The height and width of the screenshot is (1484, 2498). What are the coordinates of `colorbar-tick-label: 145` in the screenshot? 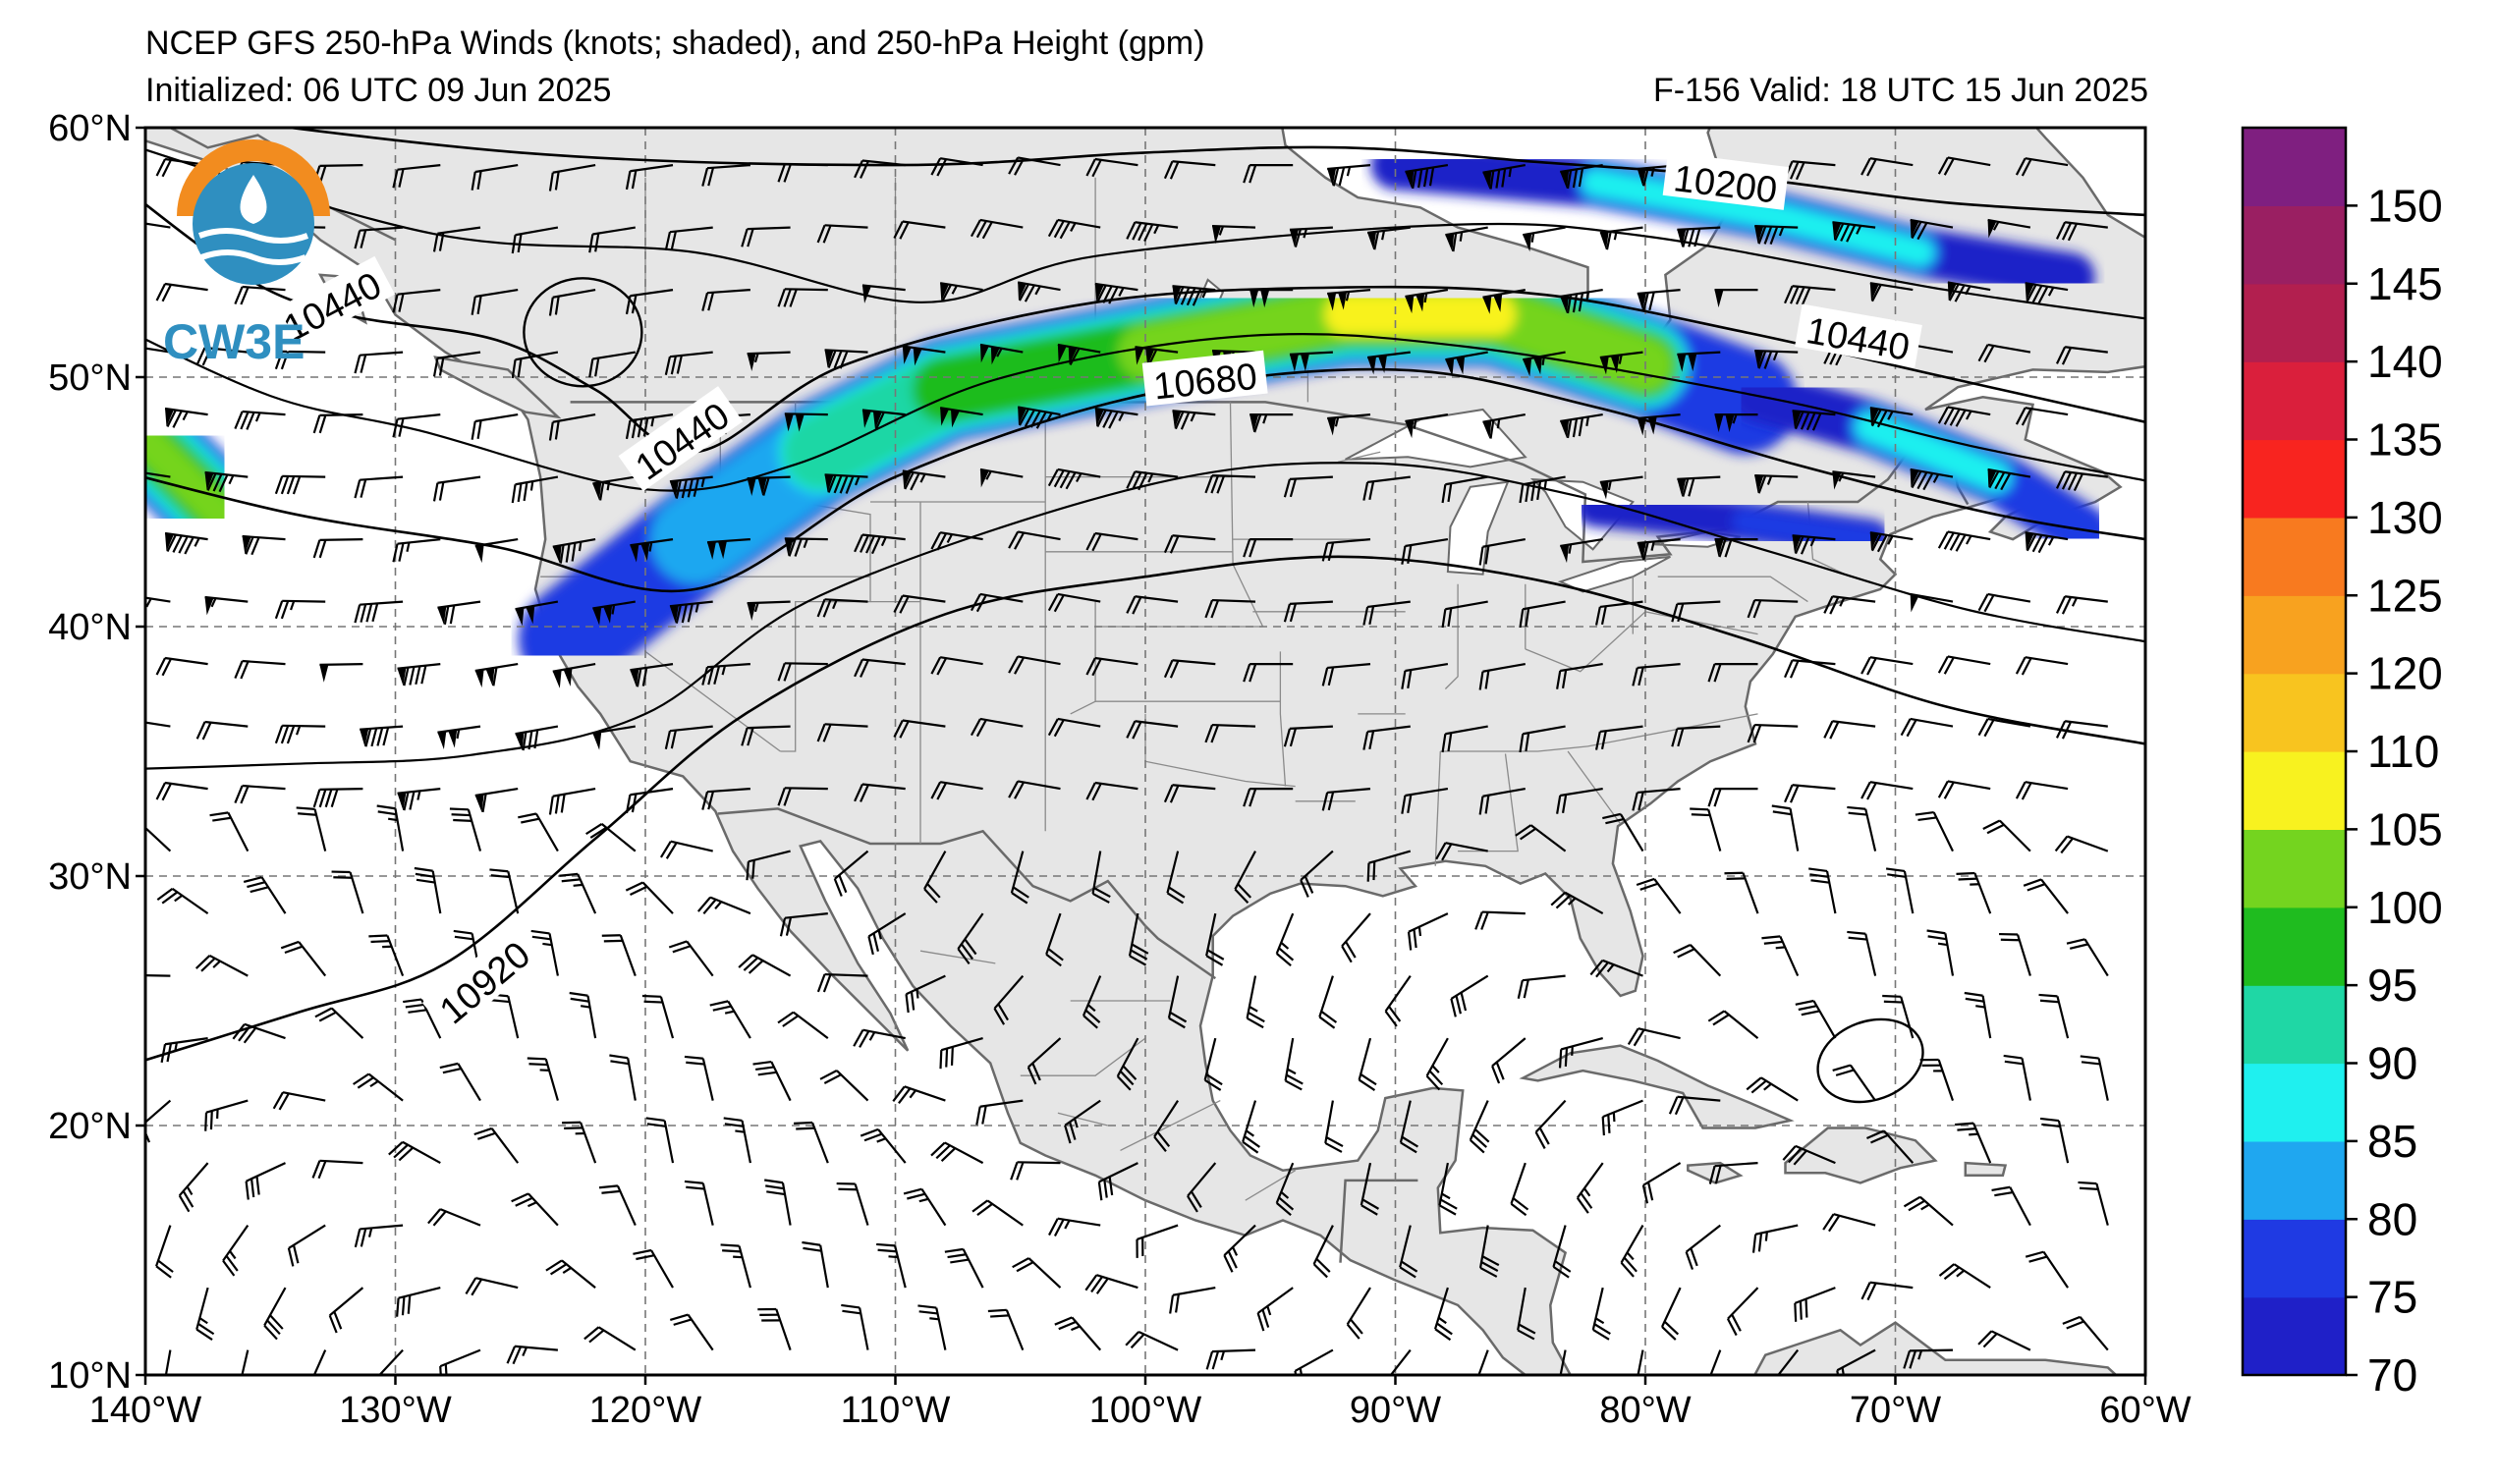 It's located at (2405, 283).